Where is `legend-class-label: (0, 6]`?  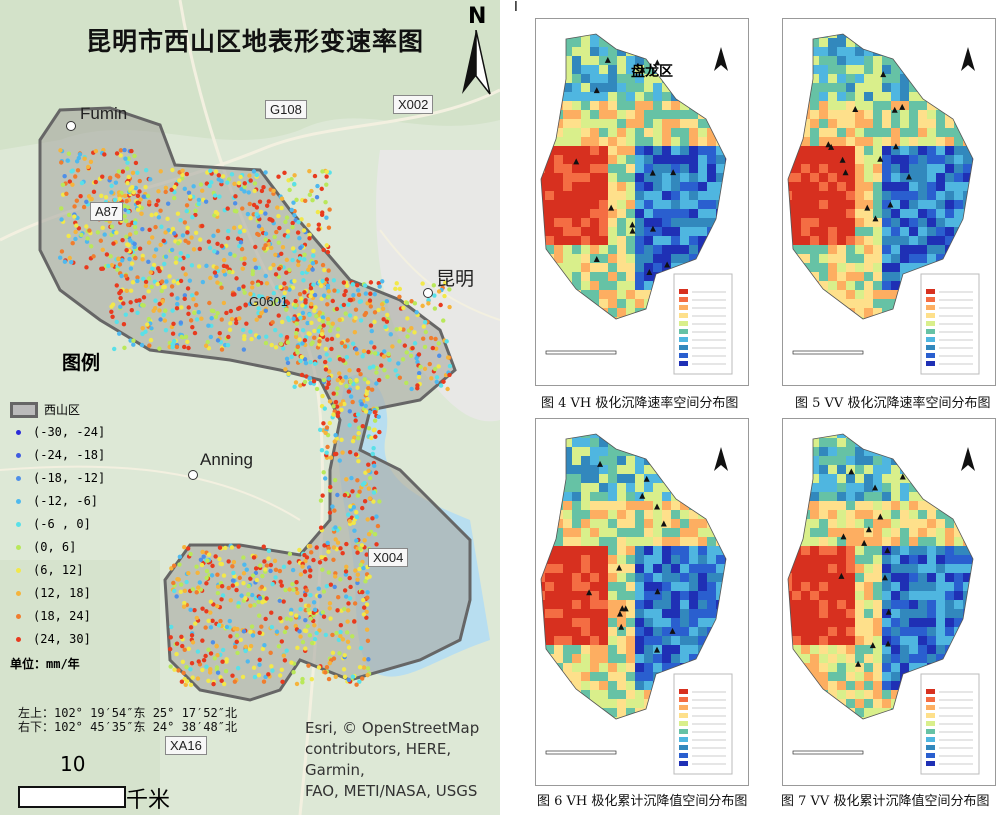 legend-class-label: (0, 6] is located at coordinates (55, 547).